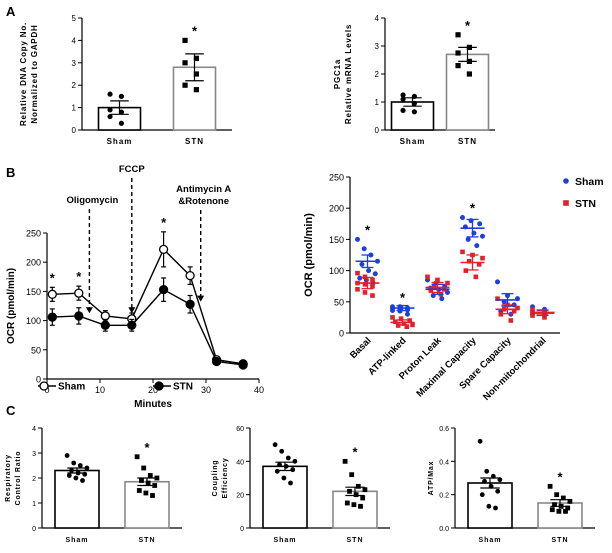  Describe the element at coordinates (259, 390) in the screenshot. I see `ocr-time-xtick-label: 40` at that location.